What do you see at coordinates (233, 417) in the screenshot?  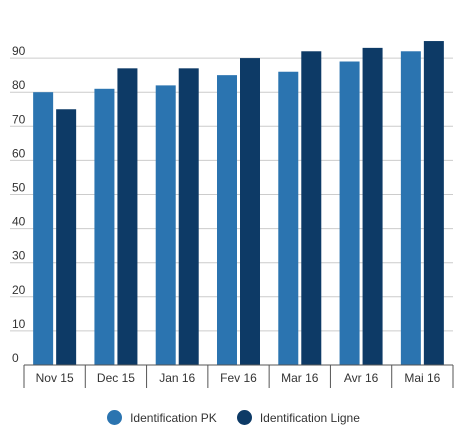 I see `legend: Identification PK Identification Ligne` at bounding box center [233, 417].